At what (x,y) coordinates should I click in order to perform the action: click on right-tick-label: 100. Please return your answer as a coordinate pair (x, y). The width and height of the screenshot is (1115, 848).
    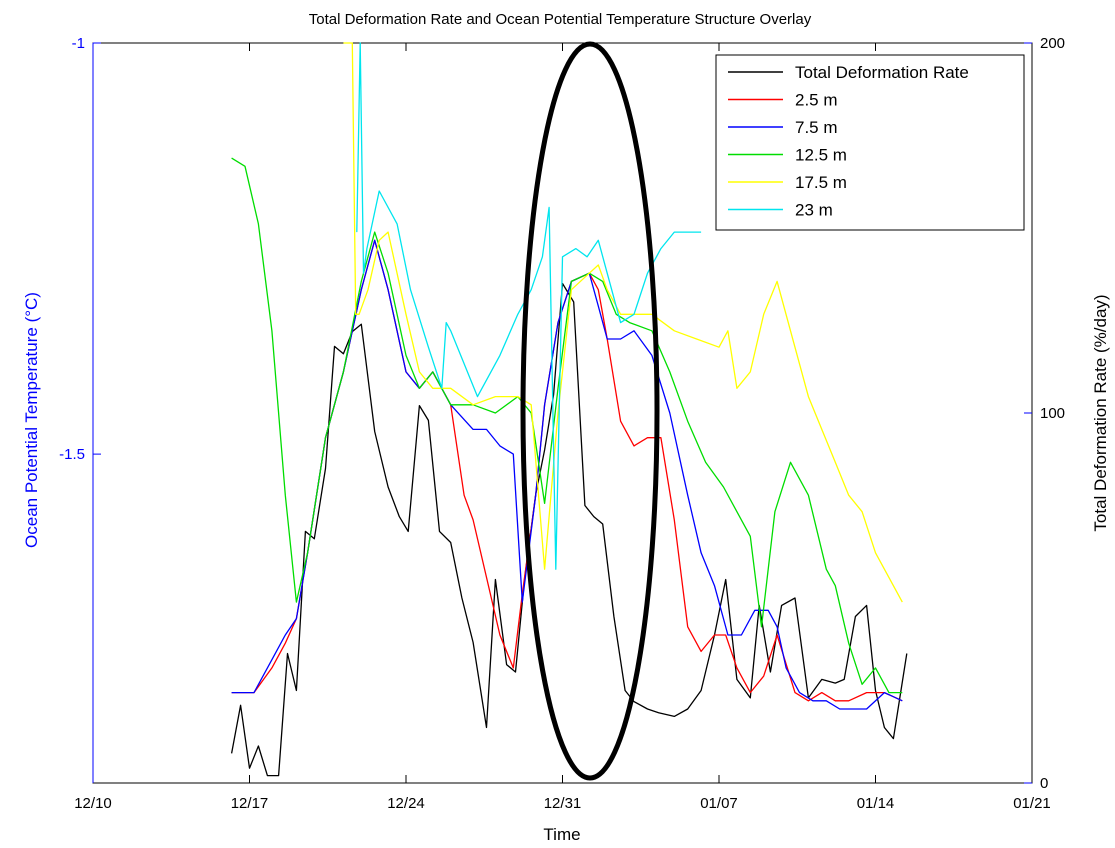
    Looking at the image, I should click on (1052, 413).